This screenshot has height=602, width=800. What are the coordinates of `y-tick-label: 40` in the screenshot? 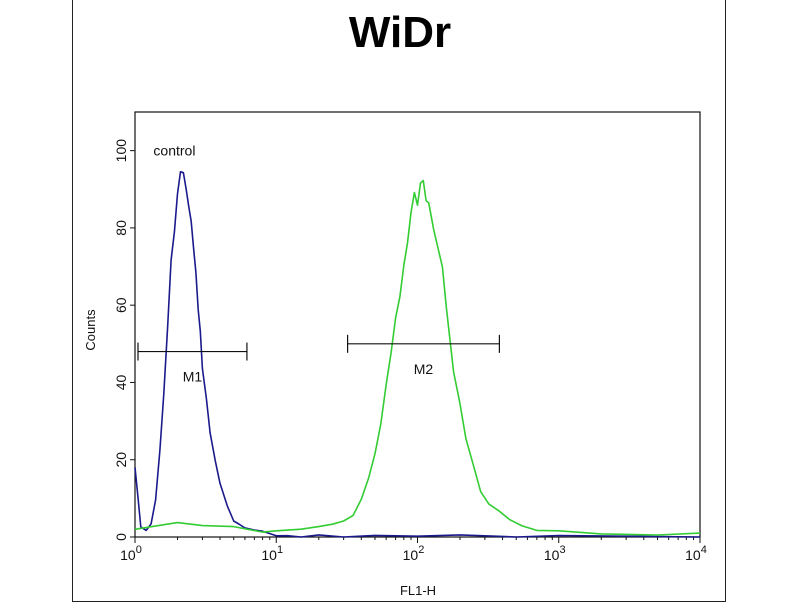 It's located at (121, 382).